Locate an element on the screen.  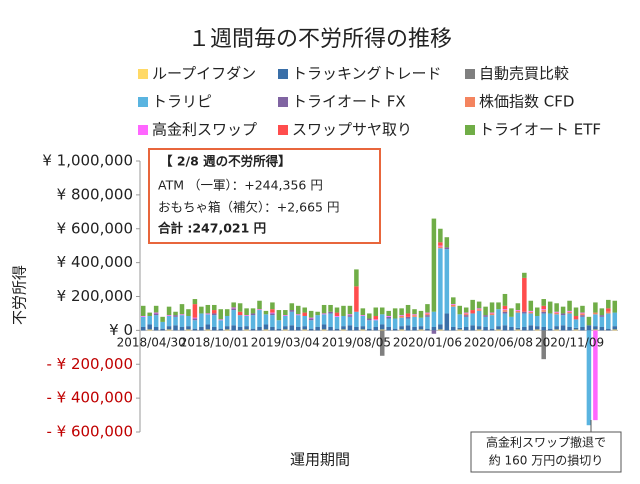
summary-heading: 【 2/8 週の不労所得】 is located at coordinates (225, 161).